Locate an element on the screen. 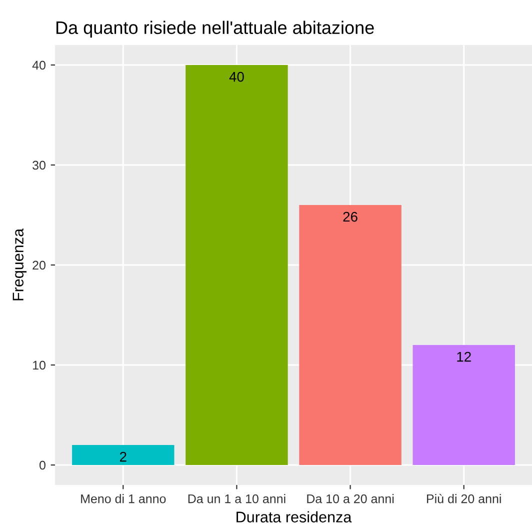  x-tick-label: Più di 20 anni is located at coordinates (464, 499).